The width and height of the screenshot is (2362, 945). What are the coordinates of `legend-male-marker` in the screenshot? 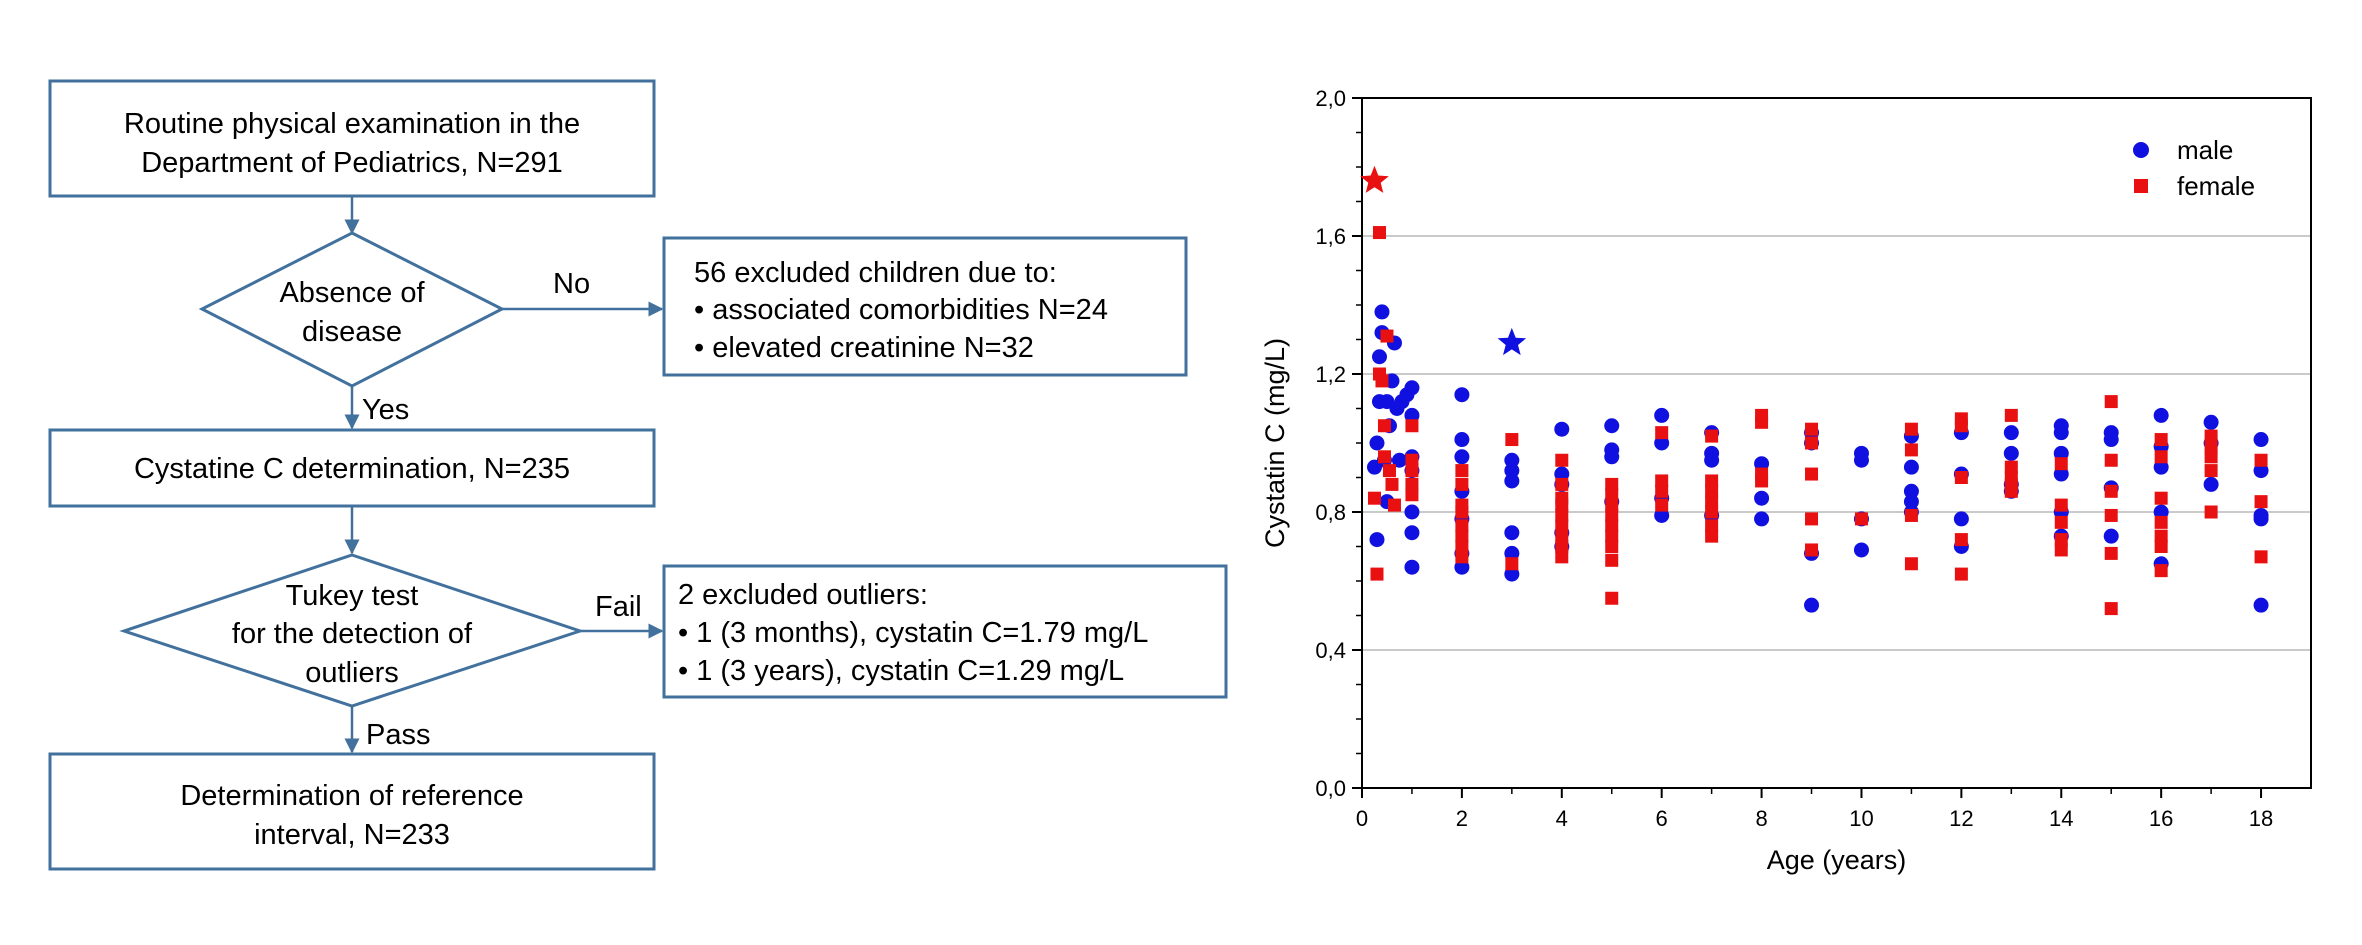 It's located at (2141, 150).